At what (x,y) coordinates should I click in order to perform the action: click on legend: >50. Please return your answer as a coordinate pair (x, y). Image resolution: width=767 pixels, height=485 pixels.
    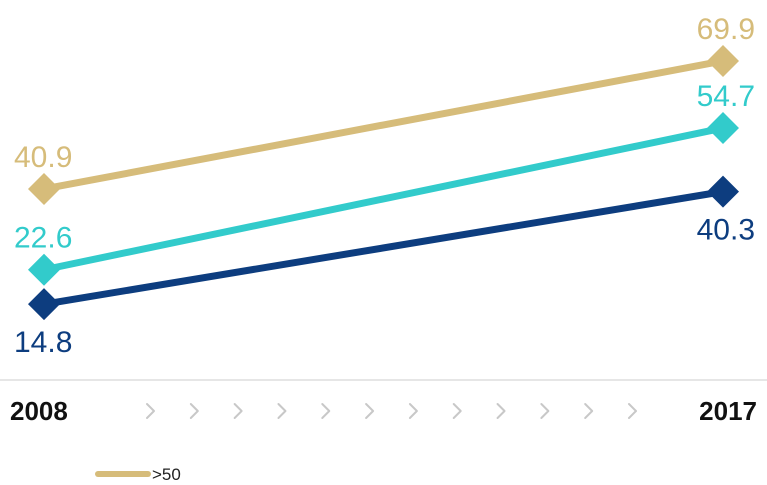
    Looking at the image, I should click on (138, 474).